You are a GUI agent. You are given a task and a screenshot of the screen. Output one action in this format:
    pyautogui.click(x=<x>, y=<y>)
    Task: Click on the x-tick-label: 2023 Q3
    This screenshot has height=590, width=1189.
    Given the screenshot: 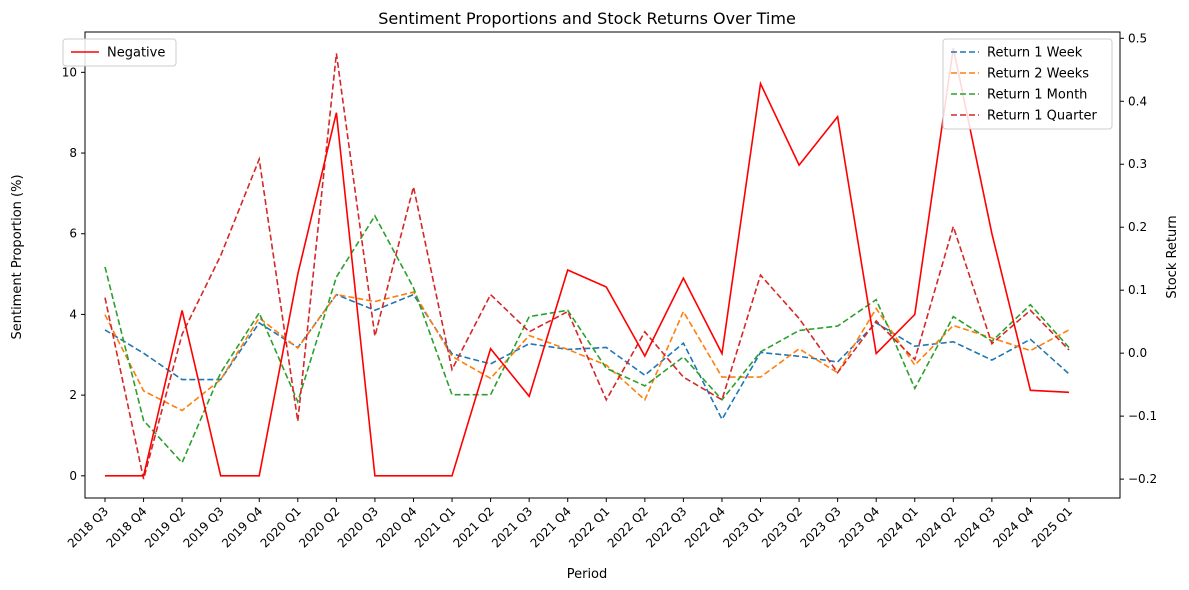 What is the action you would take?
    pyautogui.click(x=820, y=527)
    